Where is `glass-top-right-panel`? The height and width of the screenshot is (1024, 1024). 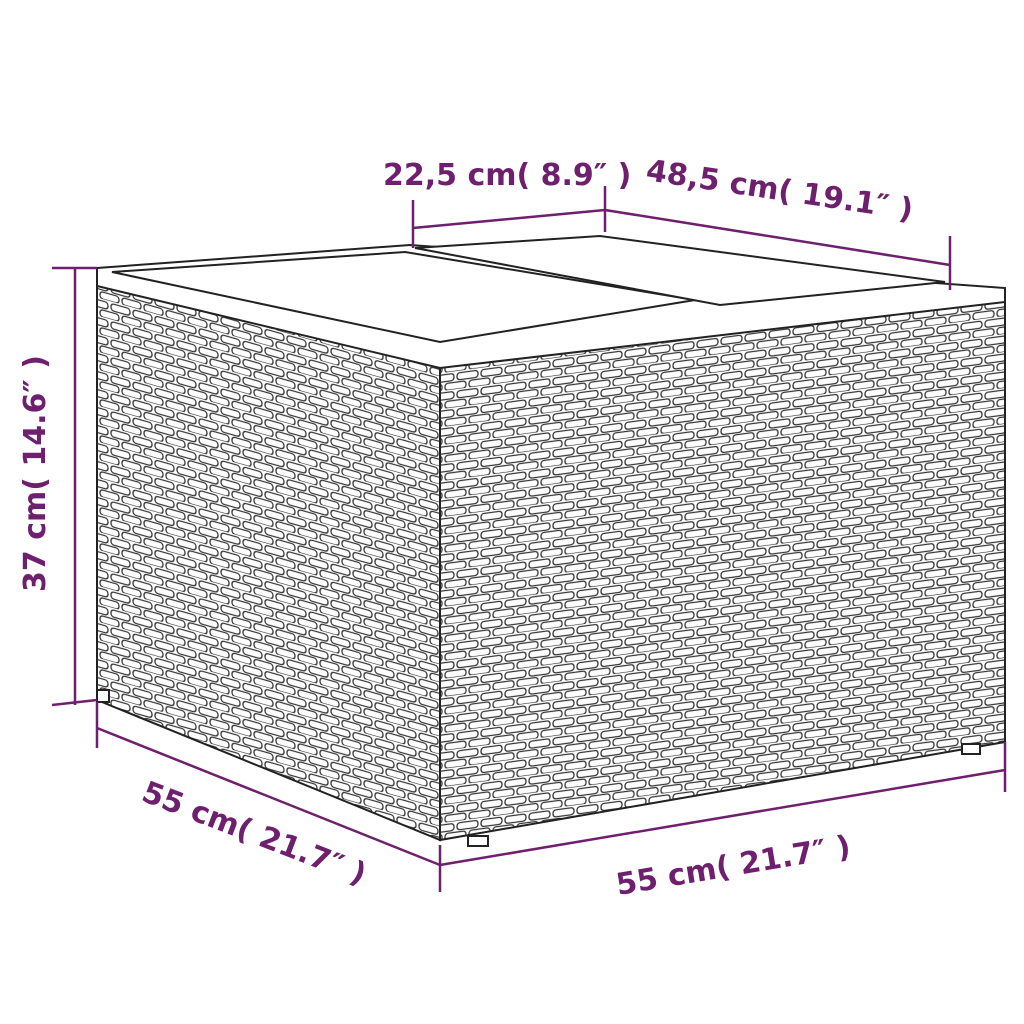
glass-top-right-panel is located at coordinates (680, 270).